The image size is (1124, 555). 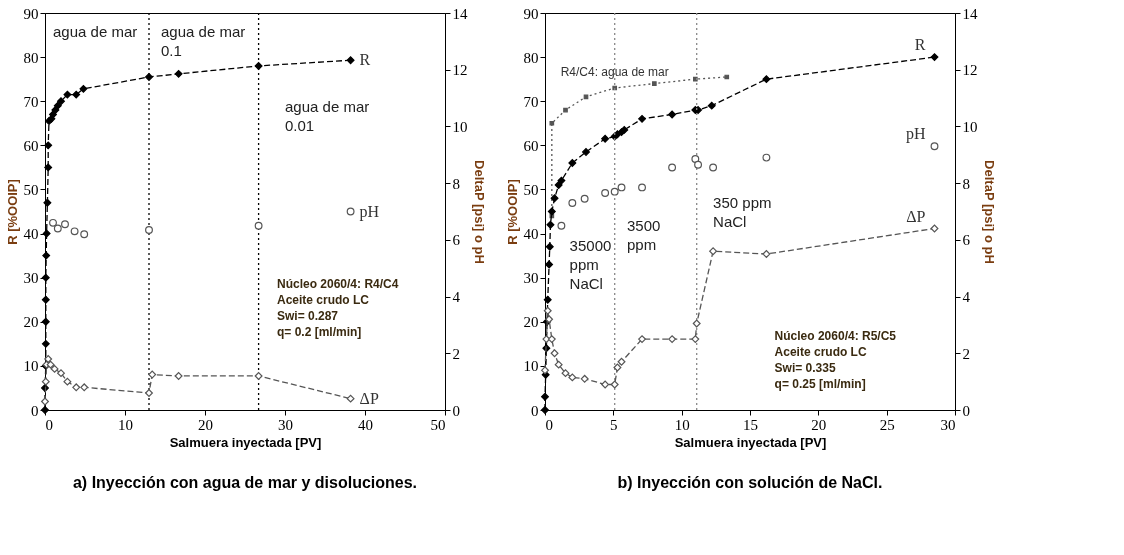 What do you see at coordinates (338, 307) in the screenshot?
I see `annotation: Núcleo 2060/4: R4/C4 Aceite crudo LC Swi= 0.287 q= 0.2 [ml/min]` at bounding box center [338, 307].